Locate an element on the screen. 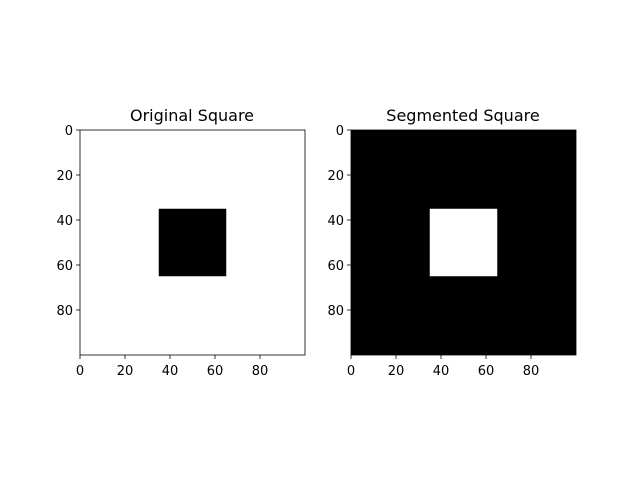 Image resolution: width=640 pixels, height=480 pixels. title-original-square: Original Square is located at coordinates (192, 115).